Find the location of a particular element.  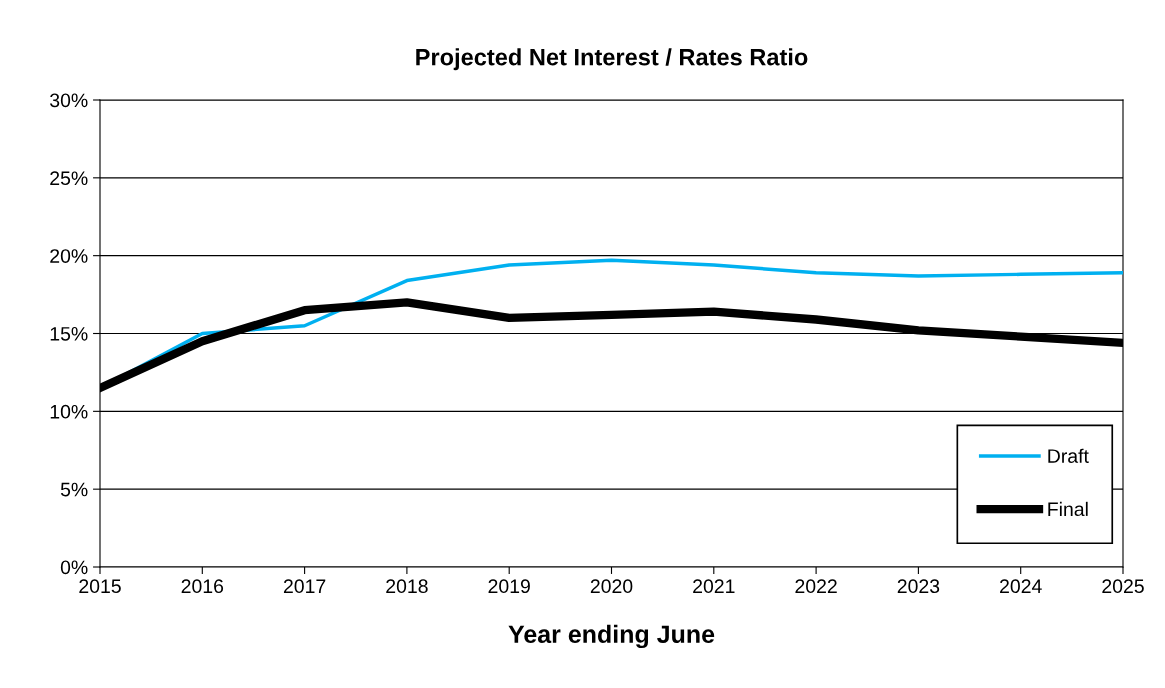

x-tick-label: 2019 is located at coordinates (509, 586).